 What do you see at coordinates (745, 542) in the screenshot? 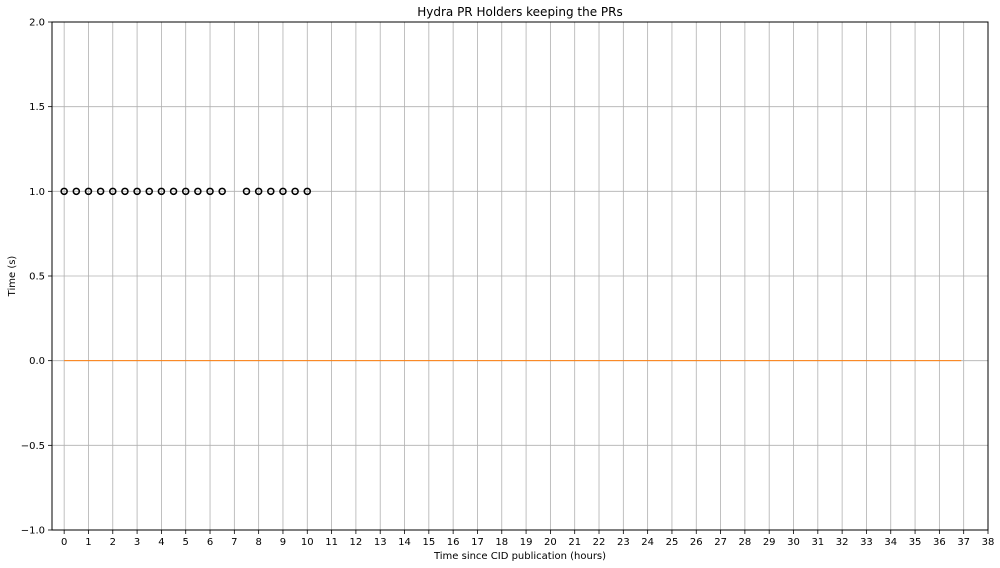
I see `x-tick-label: 28` at bounding box center [745, 542].